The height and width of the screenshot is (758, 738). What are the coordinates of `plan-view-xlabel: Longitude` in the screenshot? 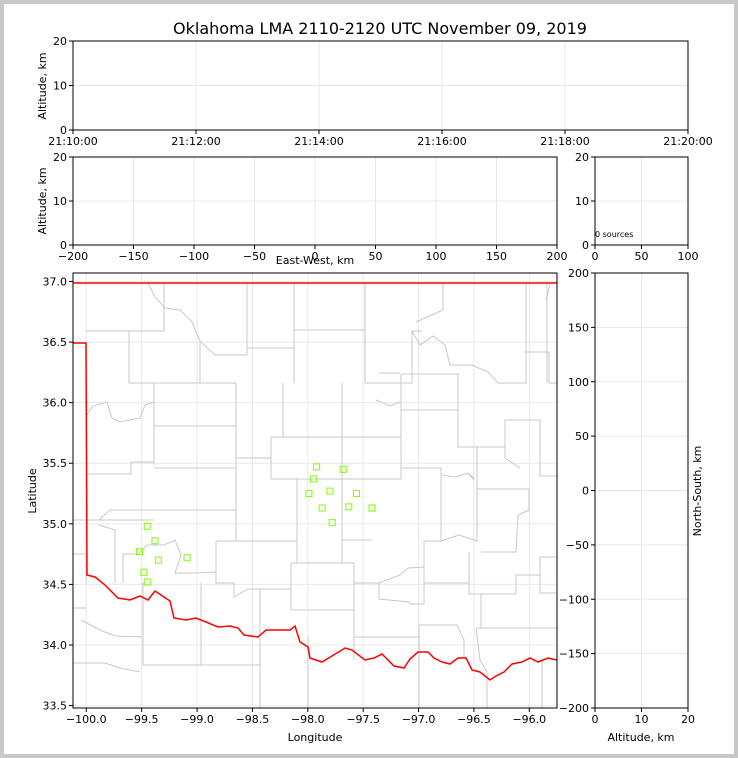 It's located at (315, 737).